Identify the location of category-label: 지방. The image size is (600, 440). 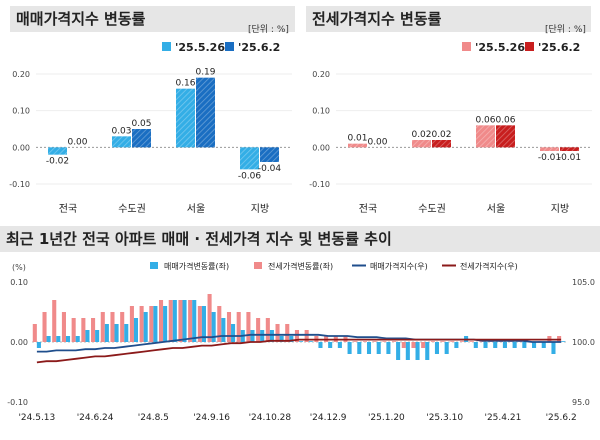
(260, 209).